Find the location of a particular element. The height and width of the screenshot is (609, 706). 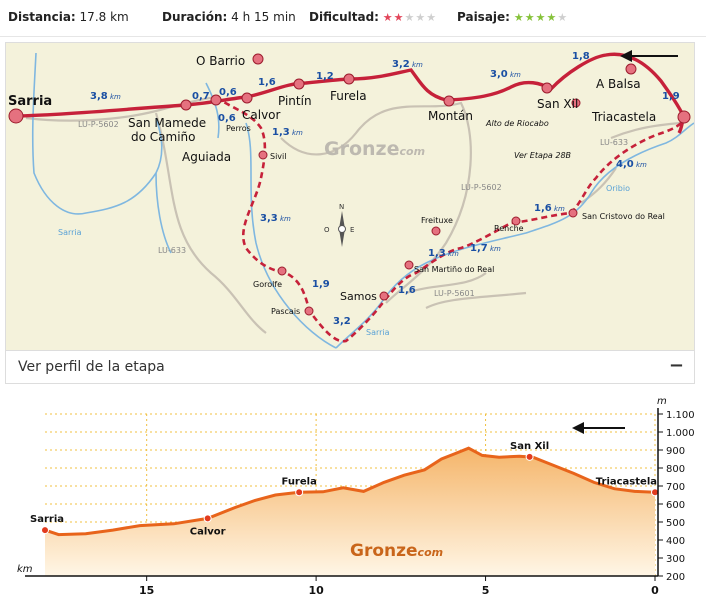

road-lu633: LU-633 is located at coordinates (172, 250).